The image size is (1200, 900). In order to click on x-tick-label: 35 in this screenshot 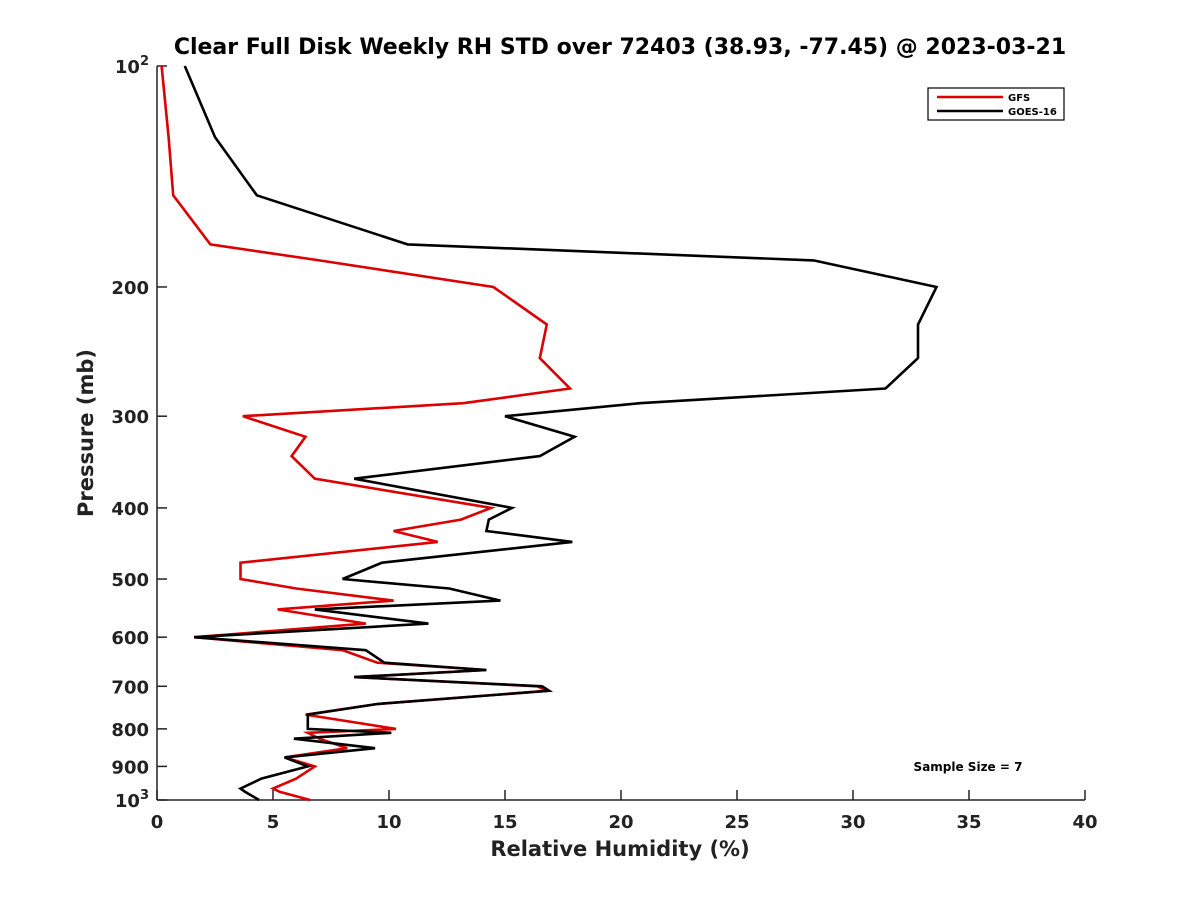, I will do `click(968, 822)`.